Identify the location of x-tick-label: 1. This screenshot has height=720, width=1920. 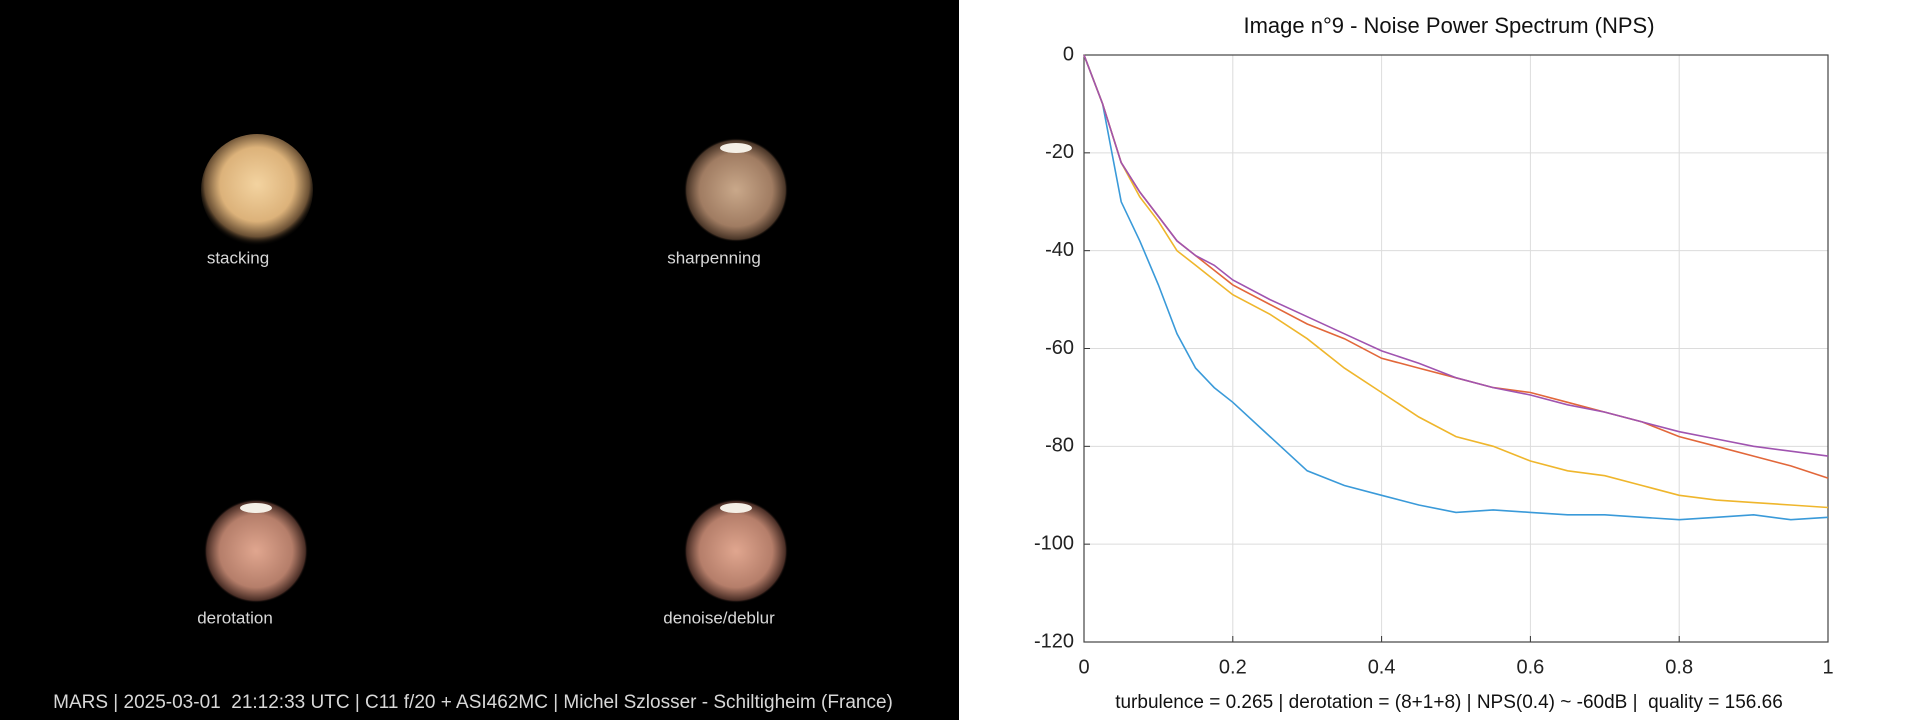
(1827, 667).